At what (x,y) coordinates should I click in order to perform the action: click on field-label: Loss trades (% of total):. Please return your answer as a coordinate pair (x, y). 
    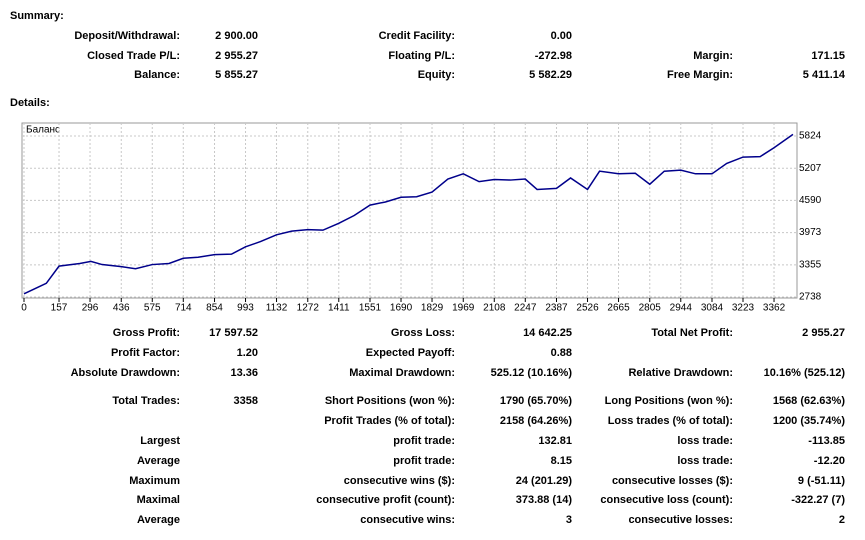
    Looking at the image, I should click on (670, 421).